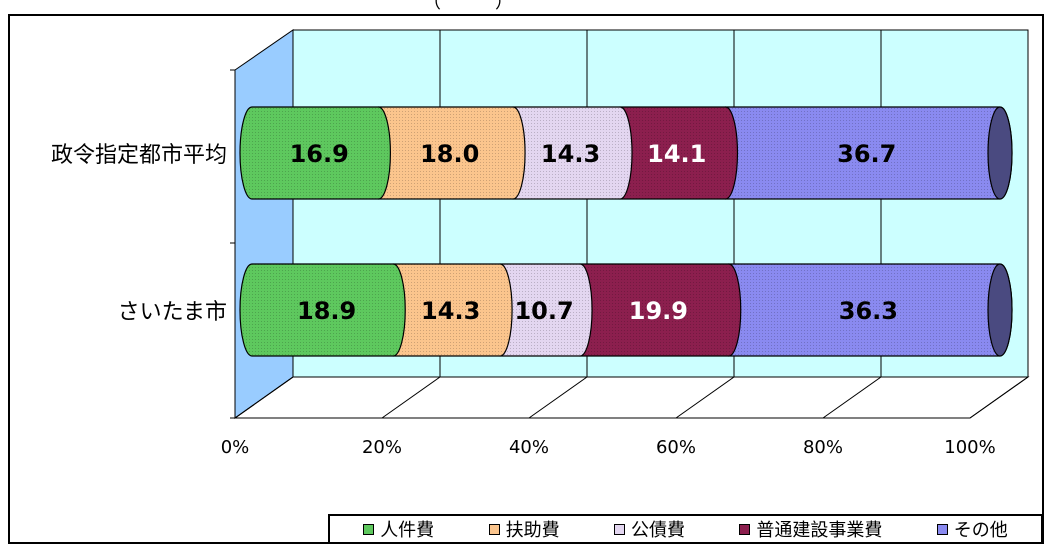 The width and height of the screenshot is (1051, 552). What do you see at coordinates (407, 530) in the screenshot?
I see `legend-label: 人件費` at bounding box center [407, 530].